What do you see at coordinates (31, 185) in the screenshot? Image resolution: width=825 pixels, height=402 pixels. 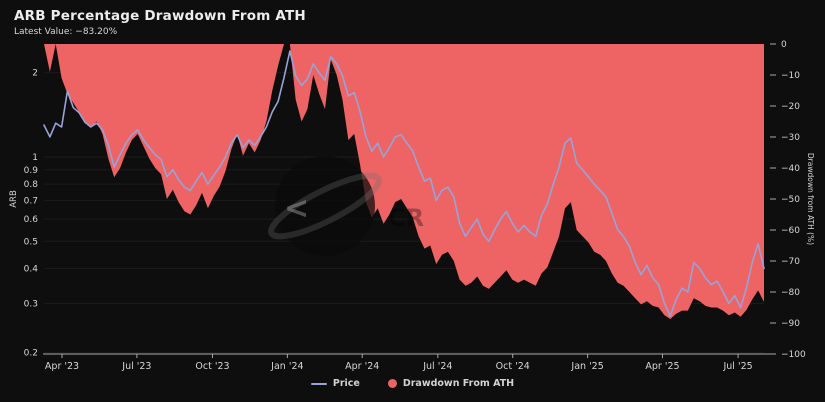 I see `y-left-tick-label: 0.8` at bounding box center [31, 185].